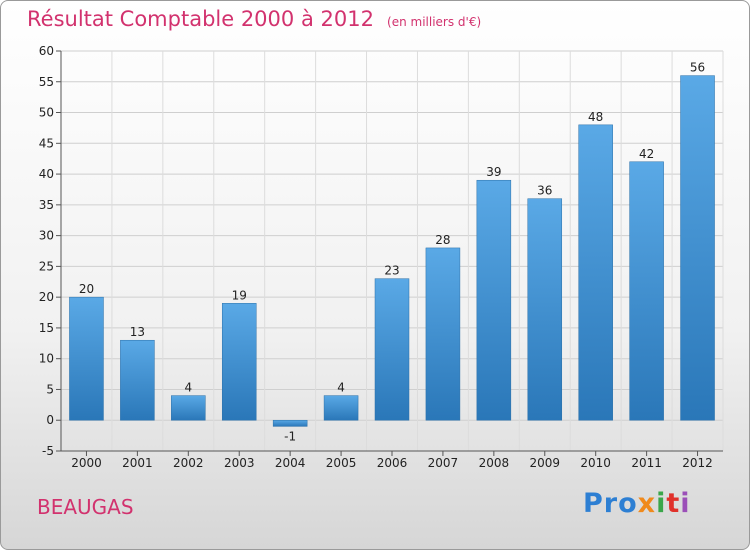 Image resolution: width=750 pixels, height=550 pixels. What do you see at coordinates (685, 503) in the screenshot?
I see `logo-part-5: i` at bounding box center [685, 503].